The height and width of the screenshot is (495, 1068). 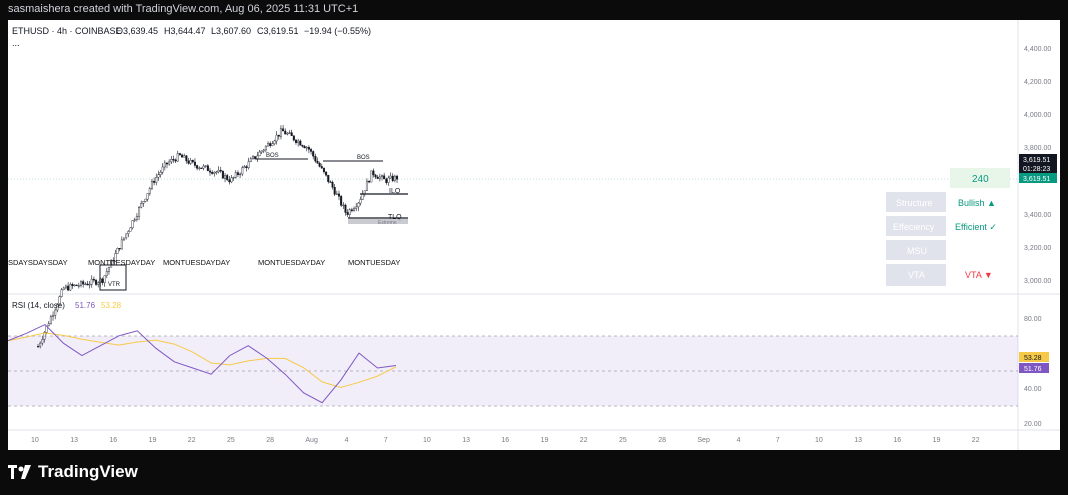 I want to click on time-tick: 28, so click(x=270, y=440).